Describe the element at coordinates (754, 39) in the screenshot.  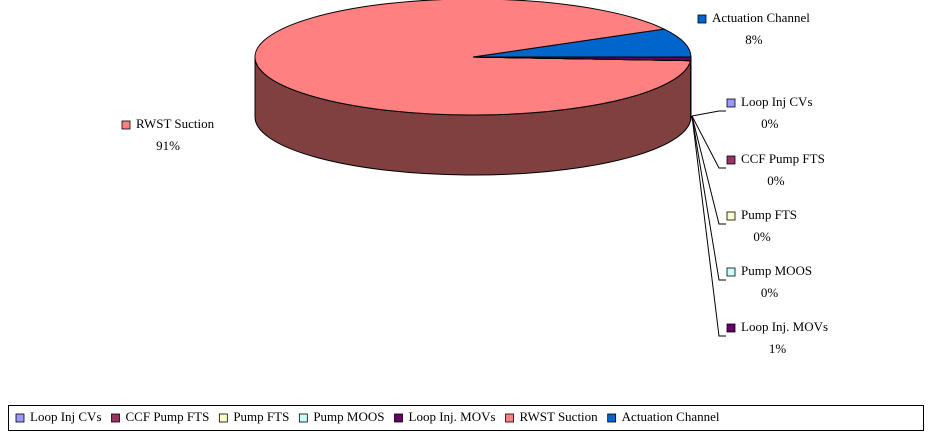
I see `data-label-value: 8%` at that location.